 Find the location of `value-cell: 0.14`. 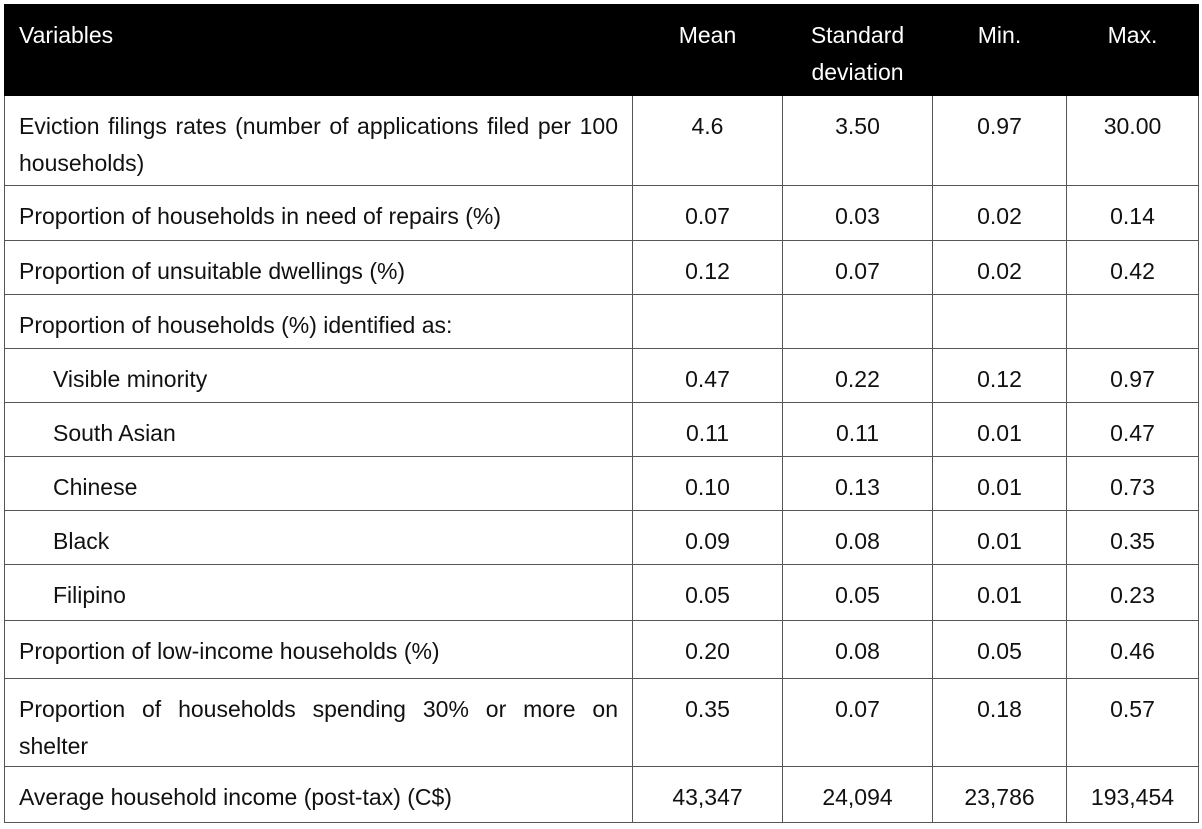

value-cell: 0.14 is located at coordinates (1132, 213).